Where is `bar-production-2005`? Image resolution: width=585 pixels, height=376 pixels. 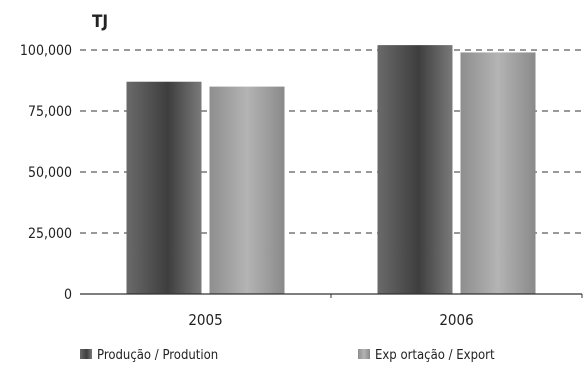
bar-production-2005 is located at coordinates (164, 187).